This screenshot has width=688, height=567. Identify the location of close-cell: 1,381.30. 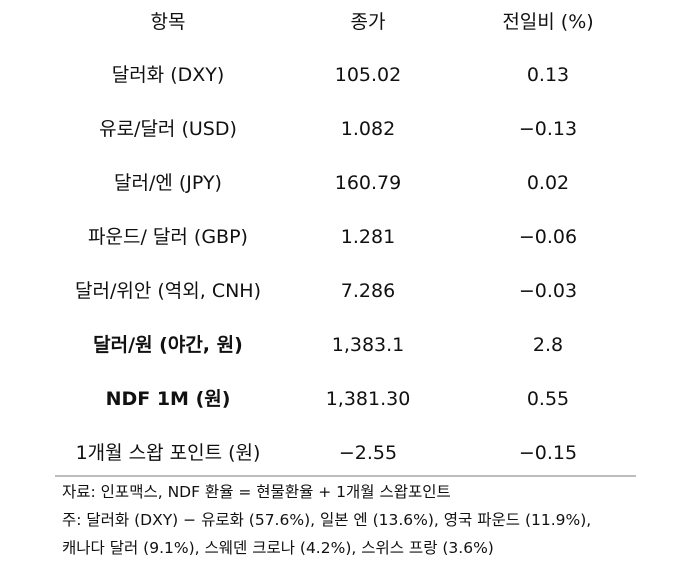
(368, 399).